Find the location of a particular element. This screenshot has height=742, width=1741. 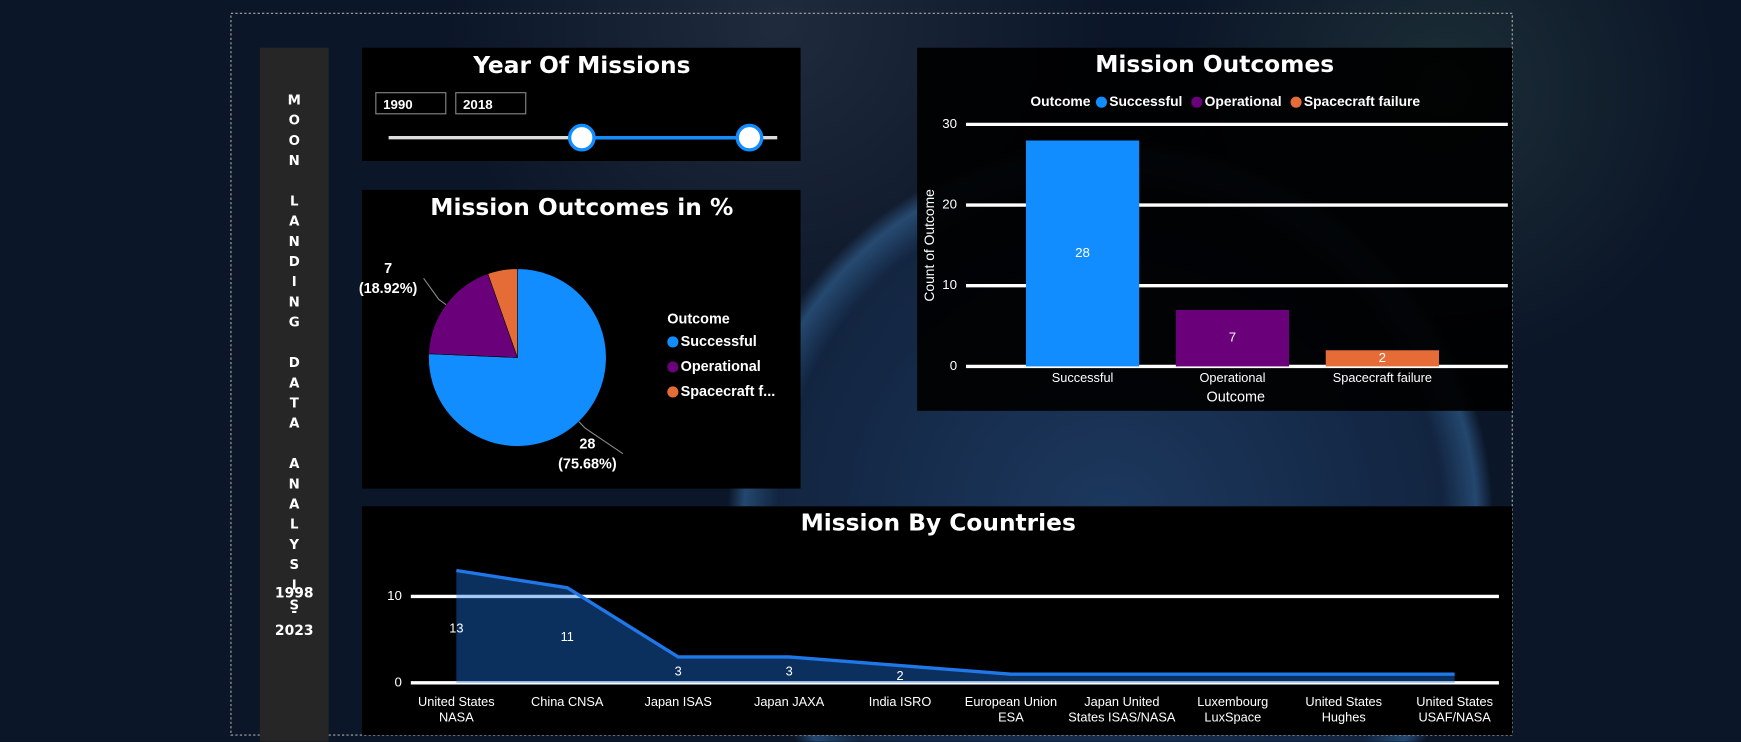

x-tick-label: Successful is located at coordinates (1083, 377).